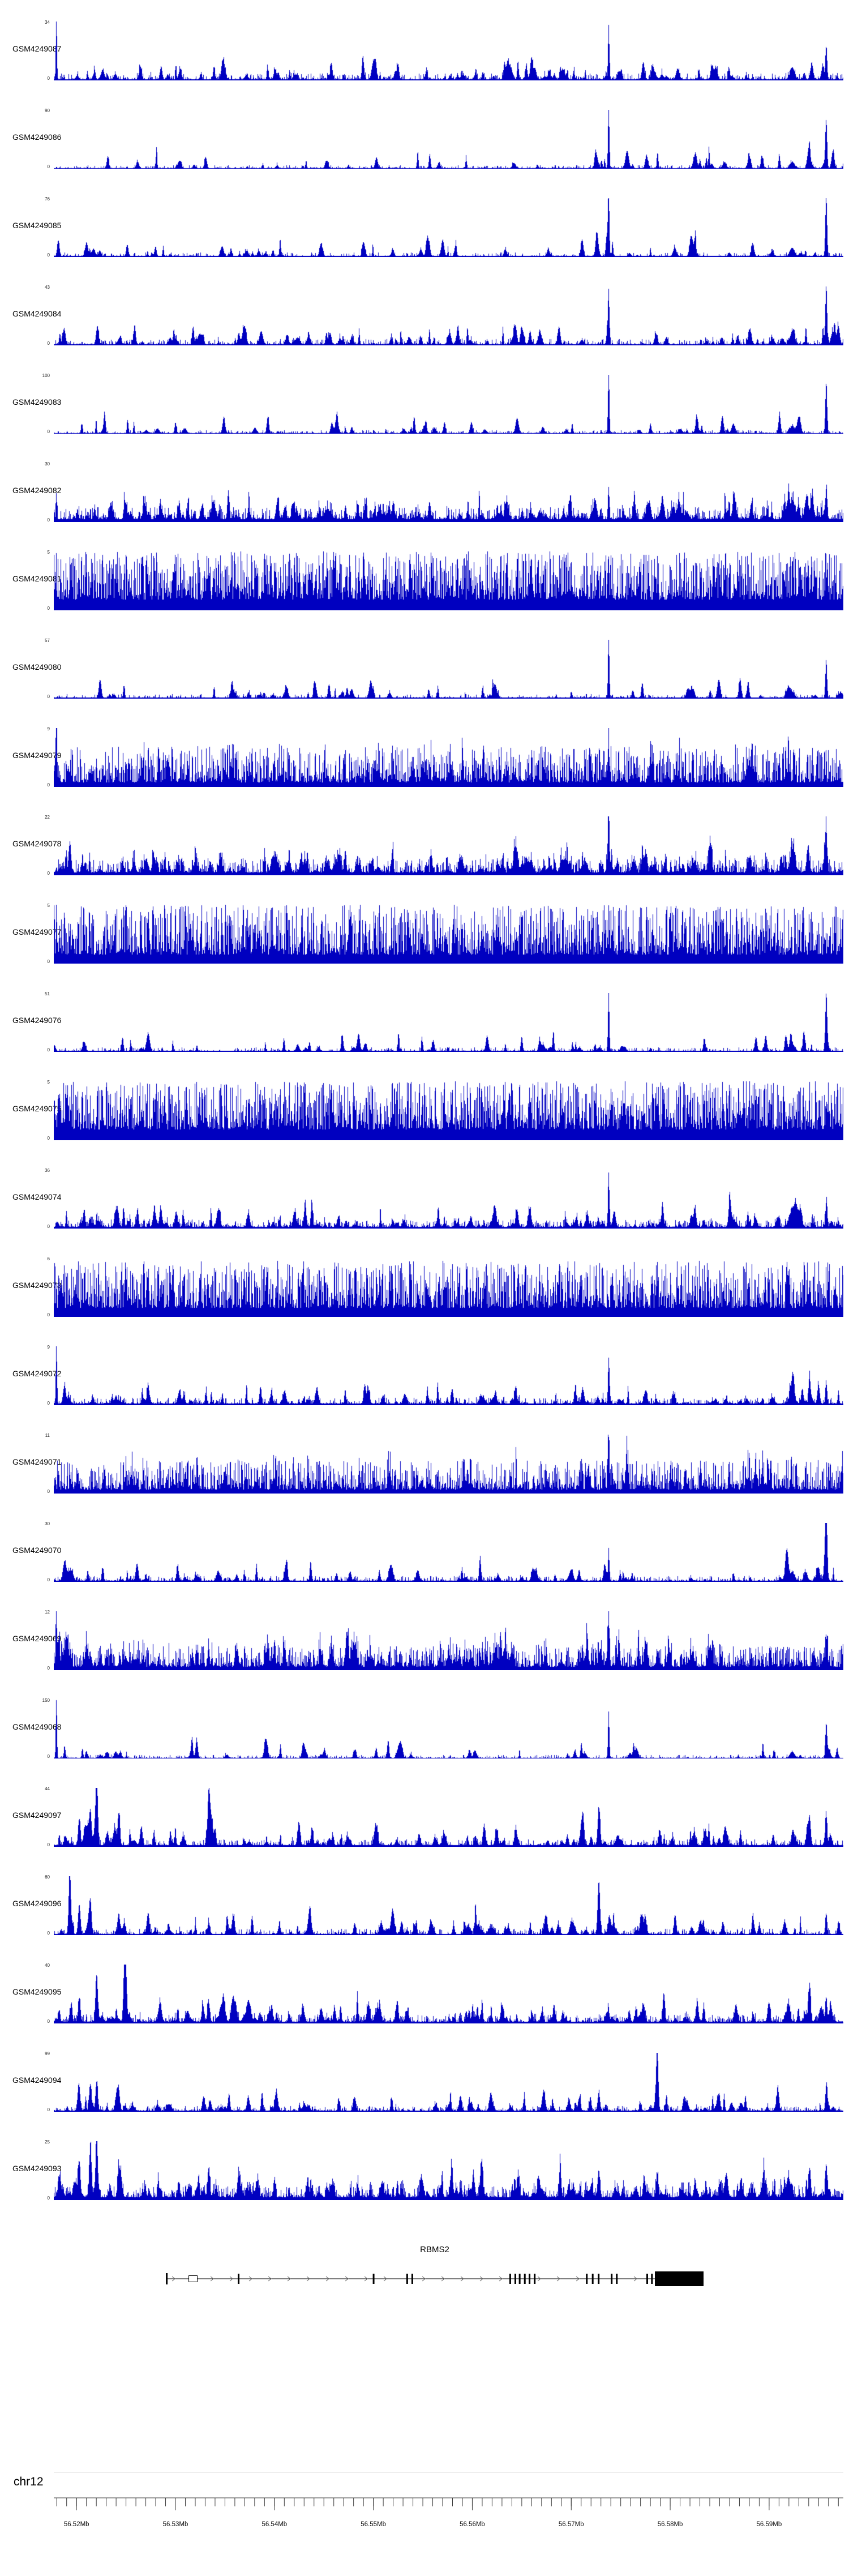 This screenshot has height=2576, width=849. What do you see at coordinates (46, 1700) in the screenshot?
I see `y-axis-max-label: 150` at bounding box center [46, 1700].